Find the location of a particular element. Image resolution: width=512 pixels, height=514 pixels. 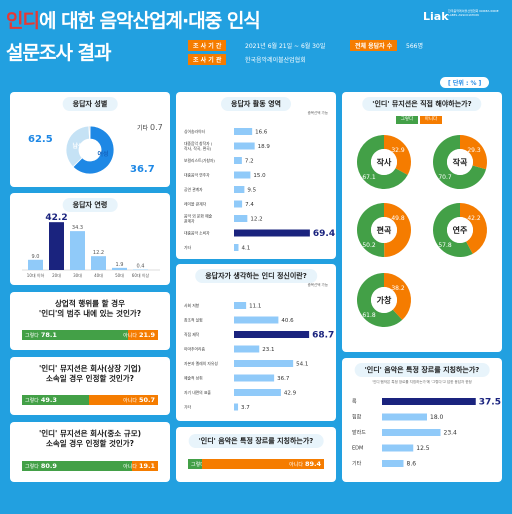

commercial-question-l2: '인디'의 범주 내에 있는 것인가? is located at coordinates (90, 313).